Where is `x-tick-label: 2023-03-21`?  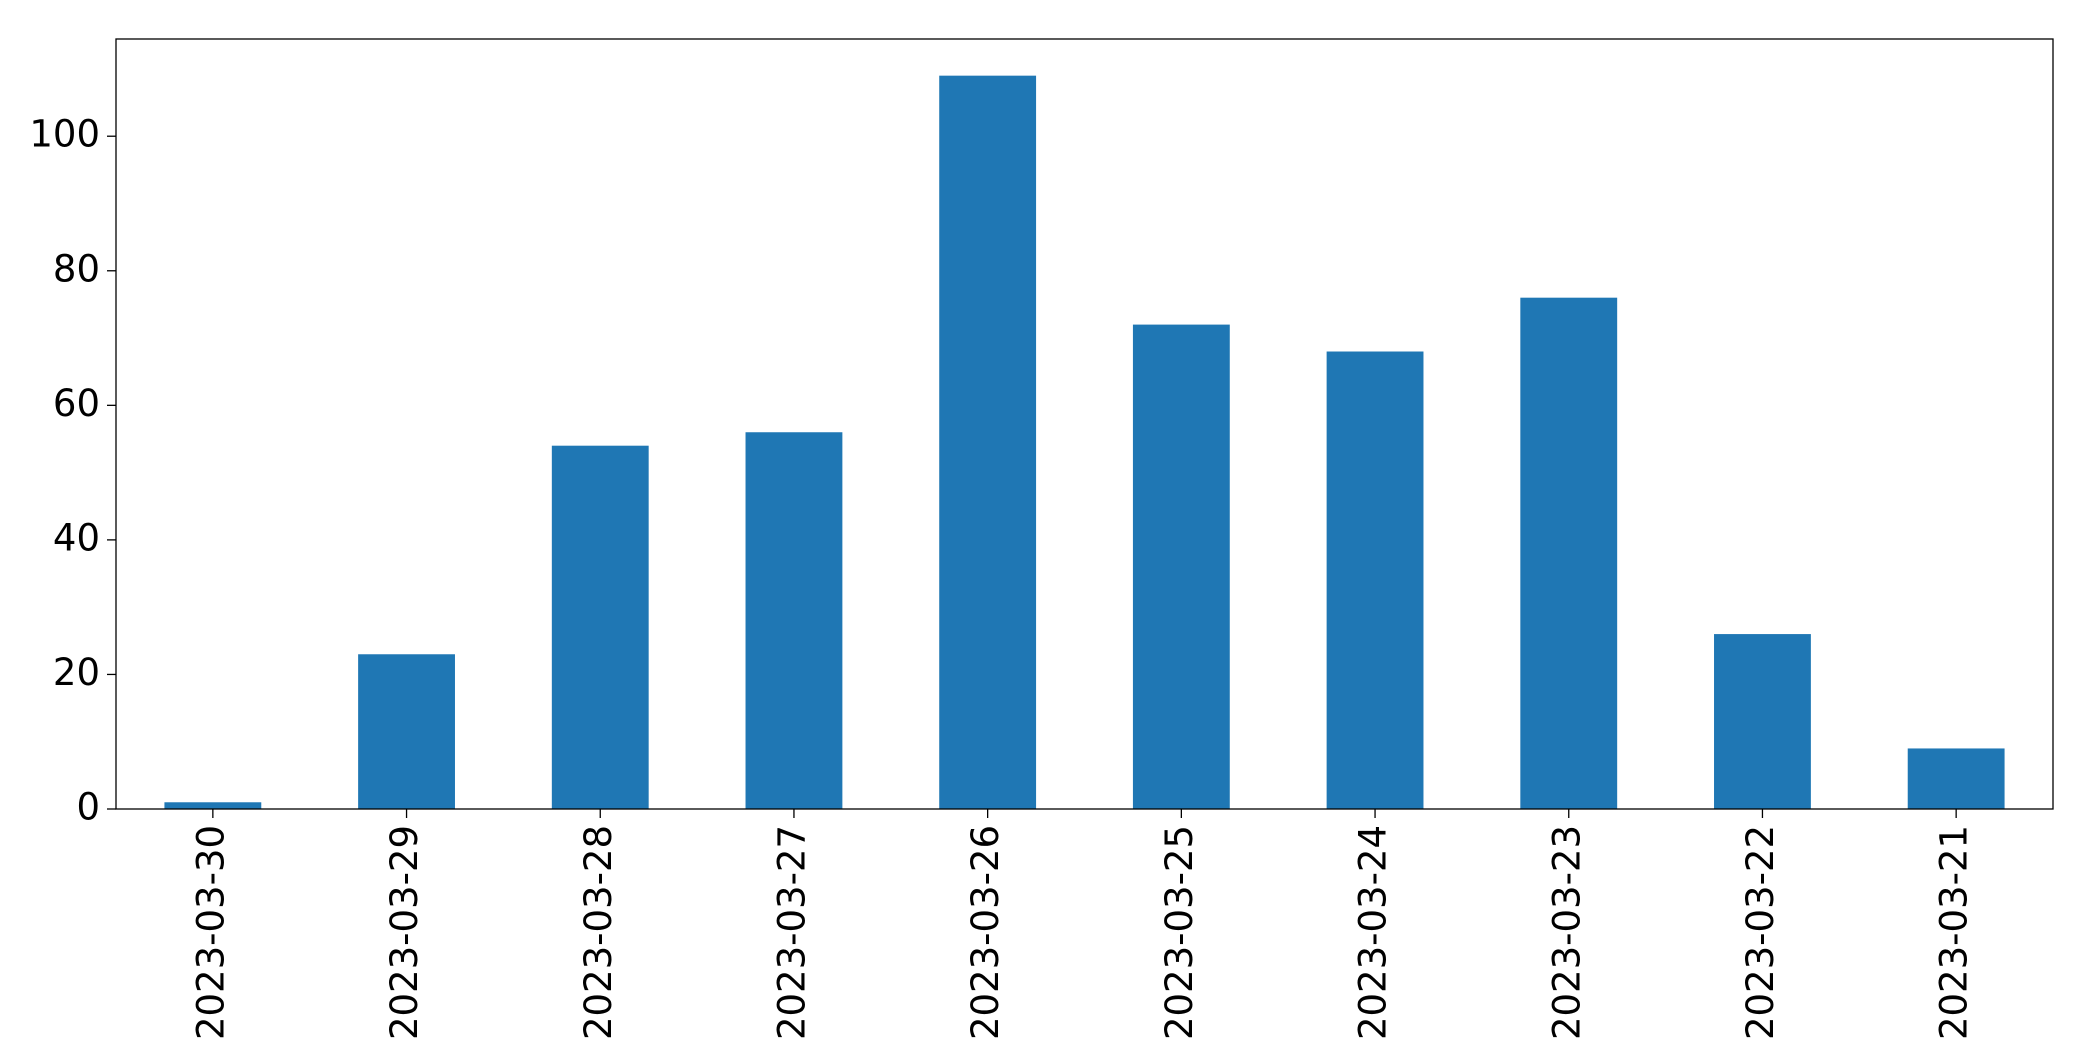
x-tick-label: 2023-03-21 is located at coordinates (1954, 932).